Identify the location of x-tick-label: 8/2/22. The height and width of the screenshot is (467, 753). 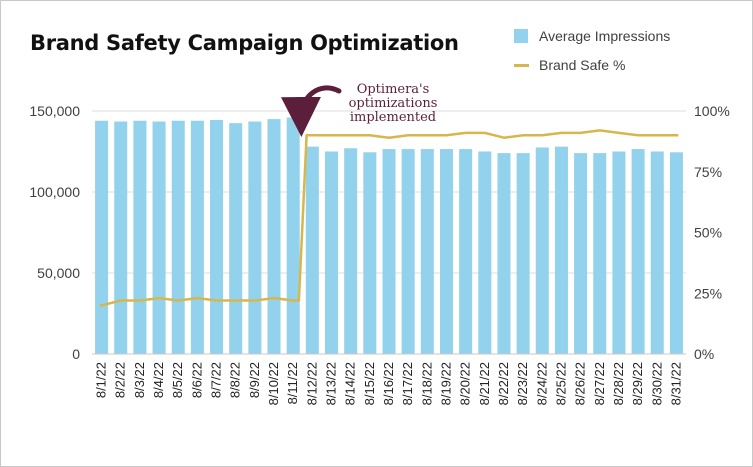
(120, 380).